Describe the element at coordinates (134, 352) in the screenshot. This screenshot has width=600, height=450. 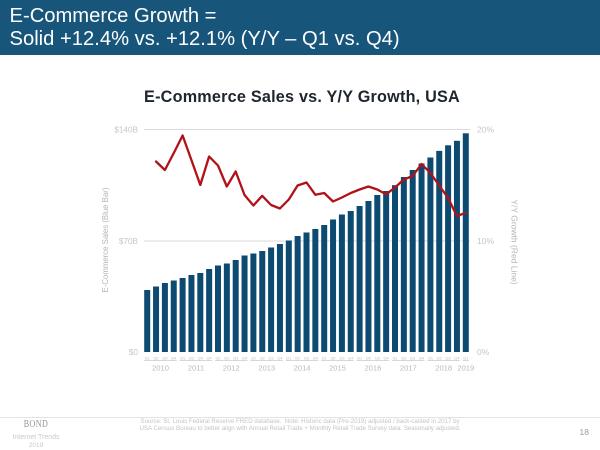
I see `svg-text: $0` at that location.